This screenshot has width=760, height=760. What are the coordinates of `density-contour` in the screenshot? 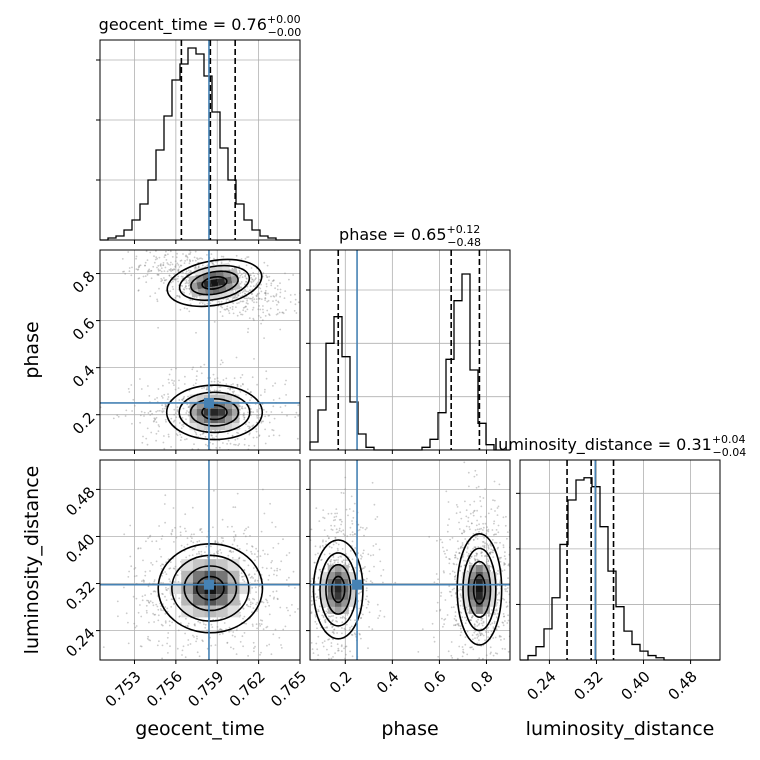 It's located at (214, 283).